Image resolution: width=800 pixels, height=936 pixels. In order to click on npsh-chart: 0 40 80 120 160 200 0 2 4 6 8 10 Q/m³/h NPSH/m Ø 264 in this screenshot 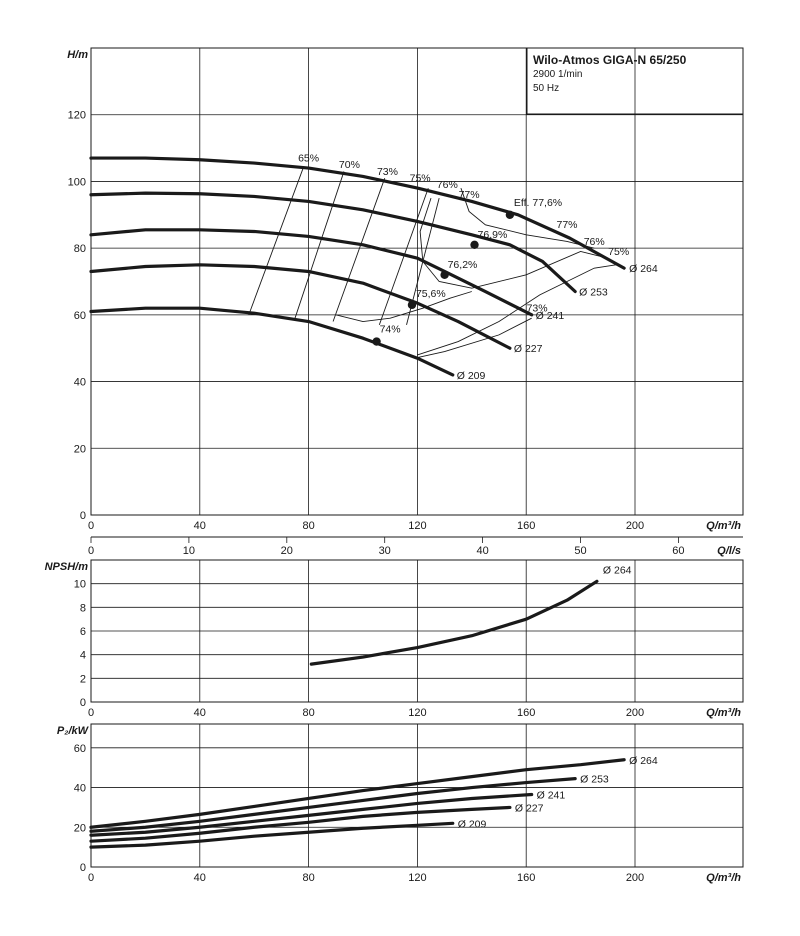, I will do `click(394, 639)`.